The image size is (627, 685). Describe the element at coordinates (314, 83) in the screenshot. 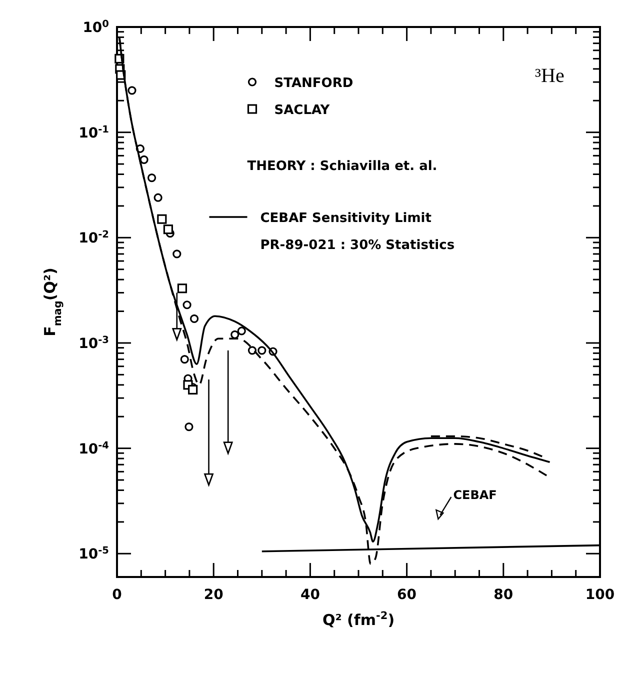

I see `legend-label: STANFORD` at that location.